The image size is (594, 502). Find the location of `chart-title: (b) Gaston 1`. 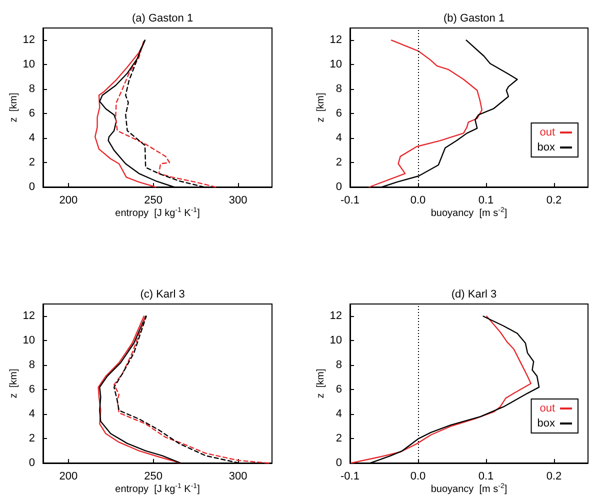

chart-title: (b) Gaston 1 is located at coordinates (474, 18).